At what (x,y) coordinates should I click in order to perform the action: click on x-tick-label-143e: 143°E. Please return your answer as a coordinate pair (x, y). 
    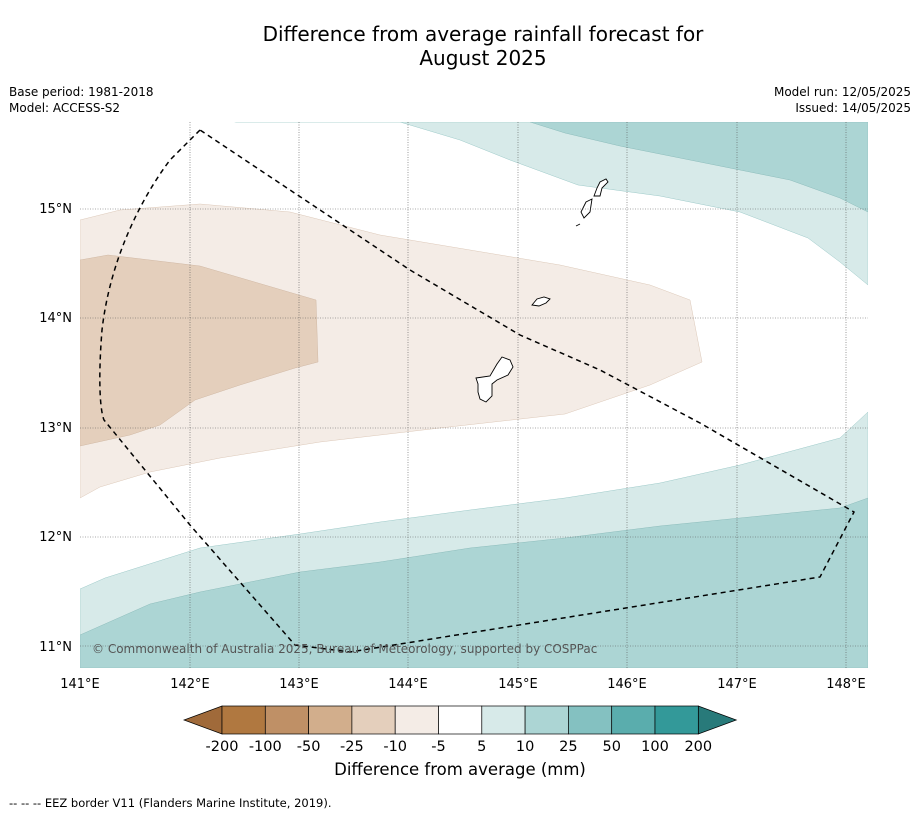
    Looking at the image, I should click on (299, 684).